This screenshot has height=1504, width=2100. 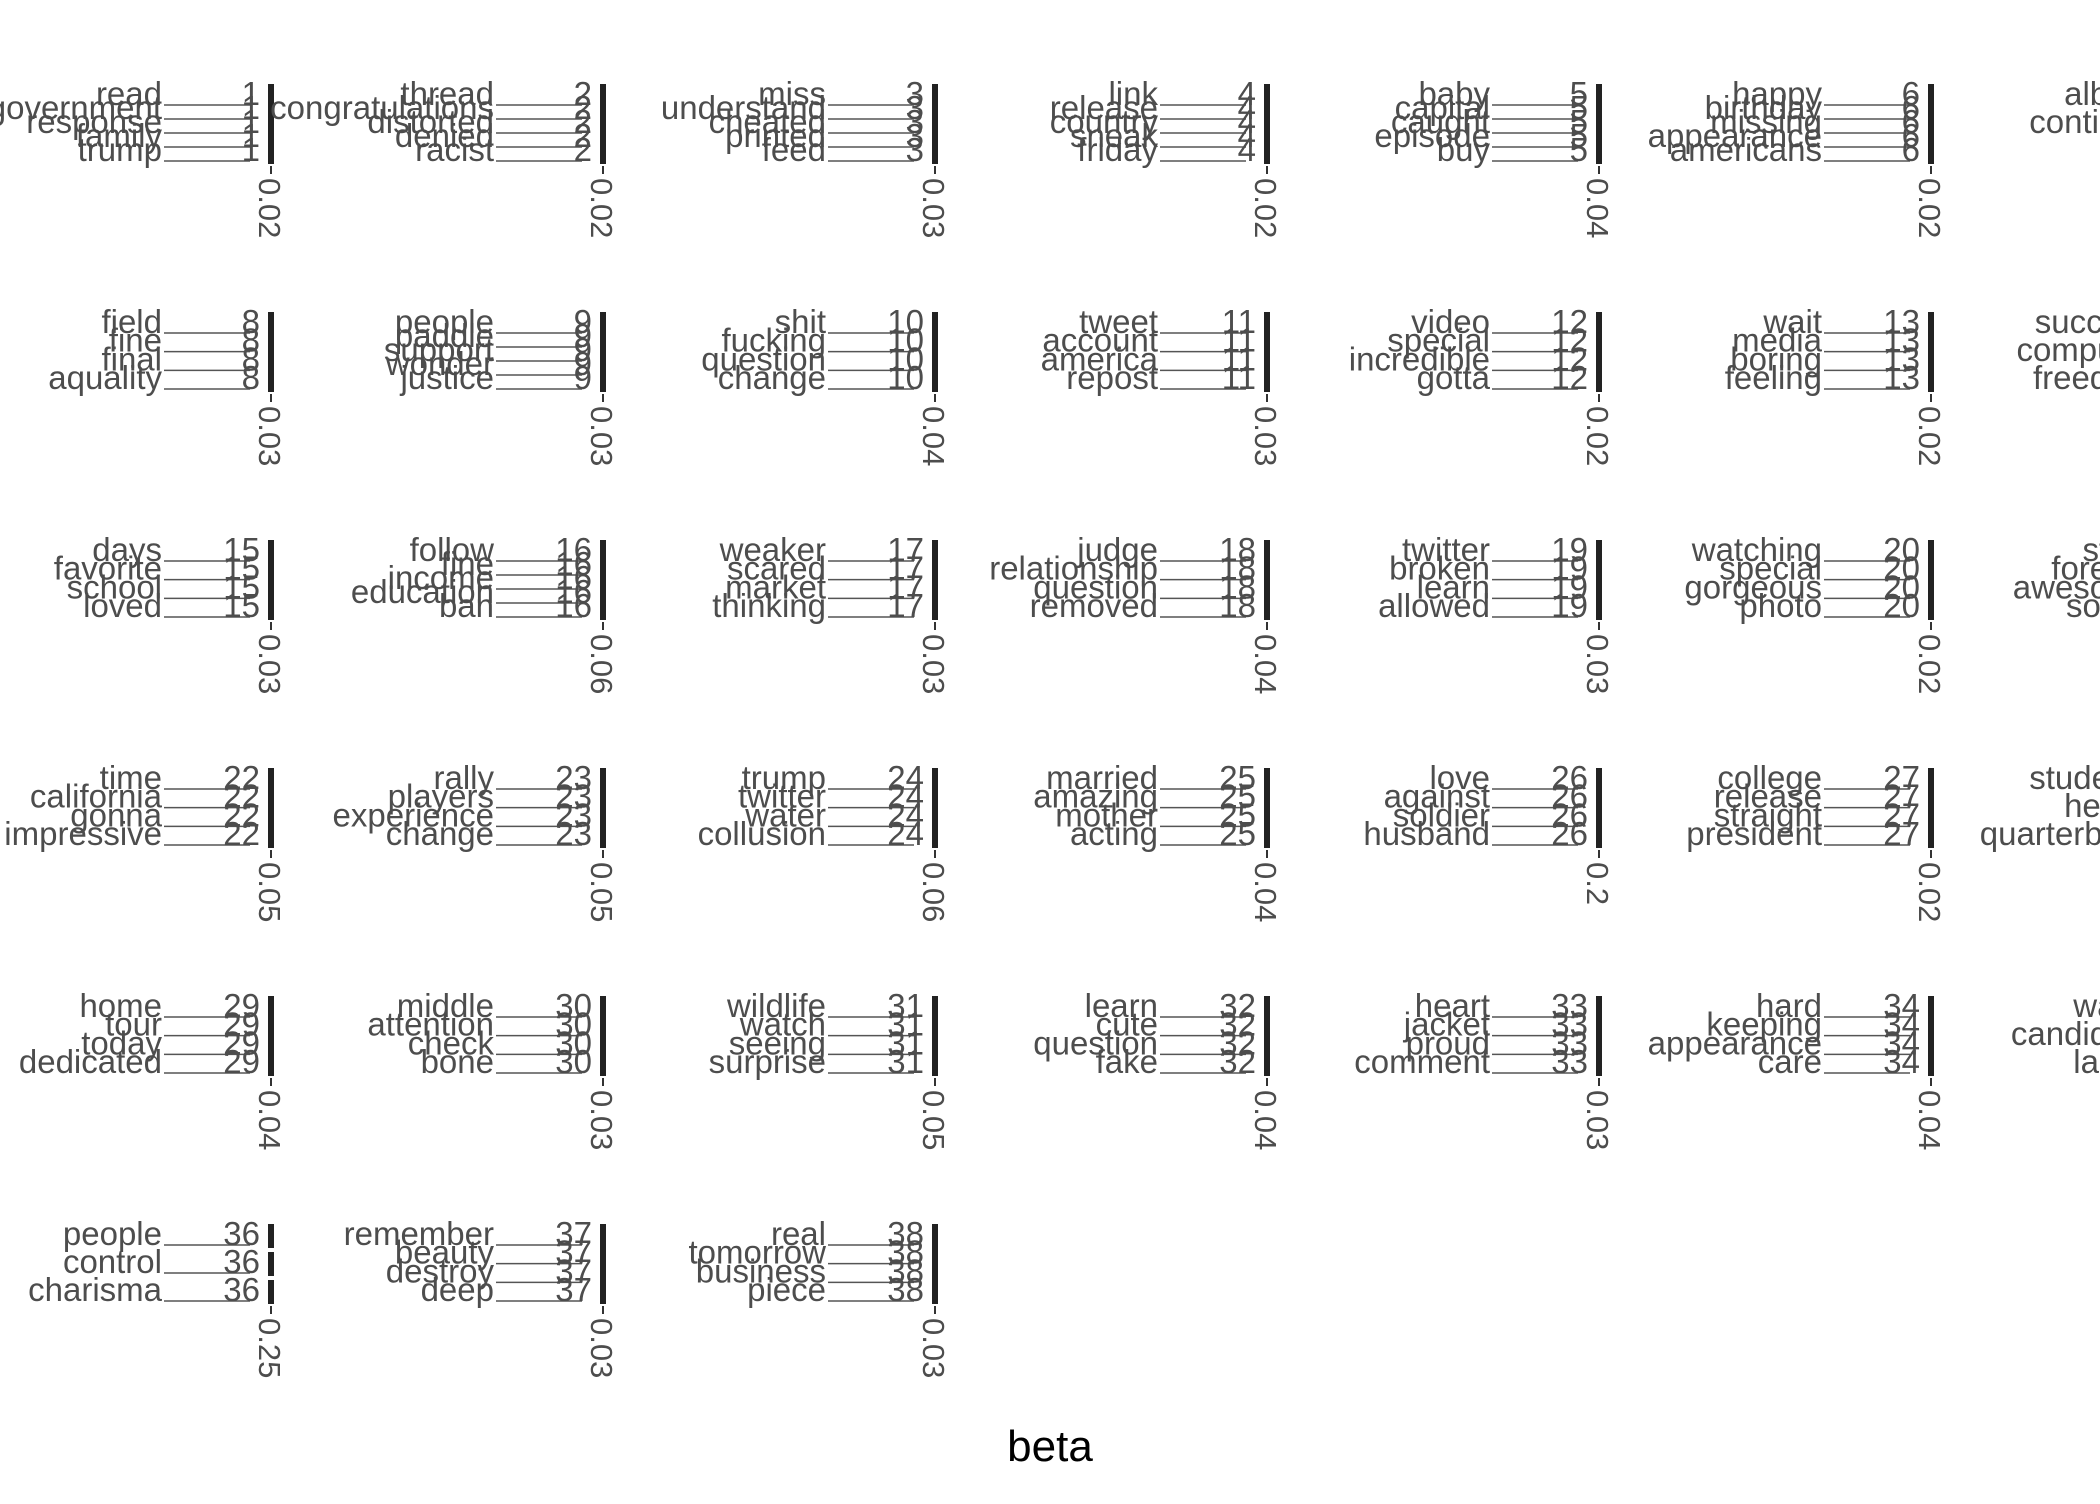 What do you see at coordinates (601, 664) in the screenshot?
I see `tick-label: 0.06` at bounding box center [601, 664].